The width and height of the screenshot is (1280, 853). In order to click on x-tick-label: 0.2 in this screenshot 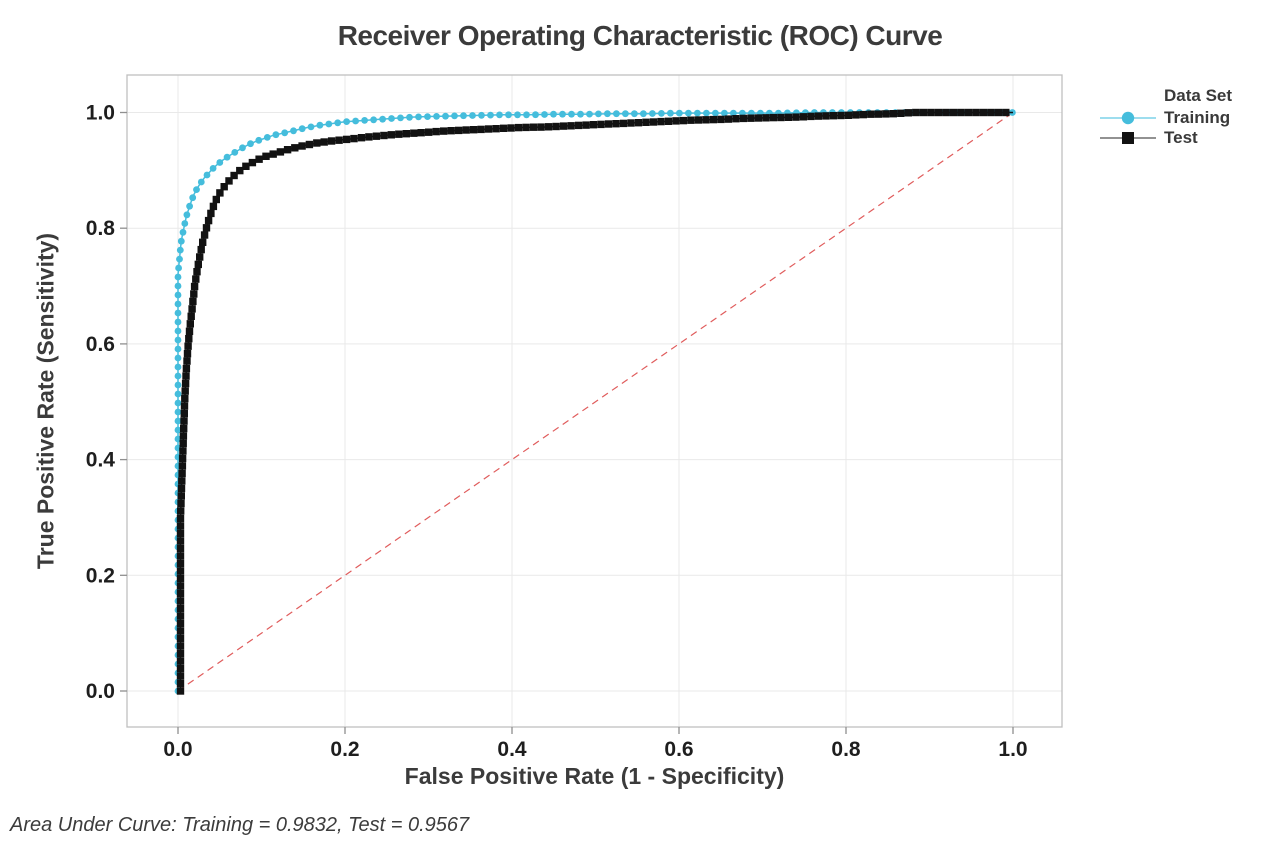, I will do `click(344, 749)`.